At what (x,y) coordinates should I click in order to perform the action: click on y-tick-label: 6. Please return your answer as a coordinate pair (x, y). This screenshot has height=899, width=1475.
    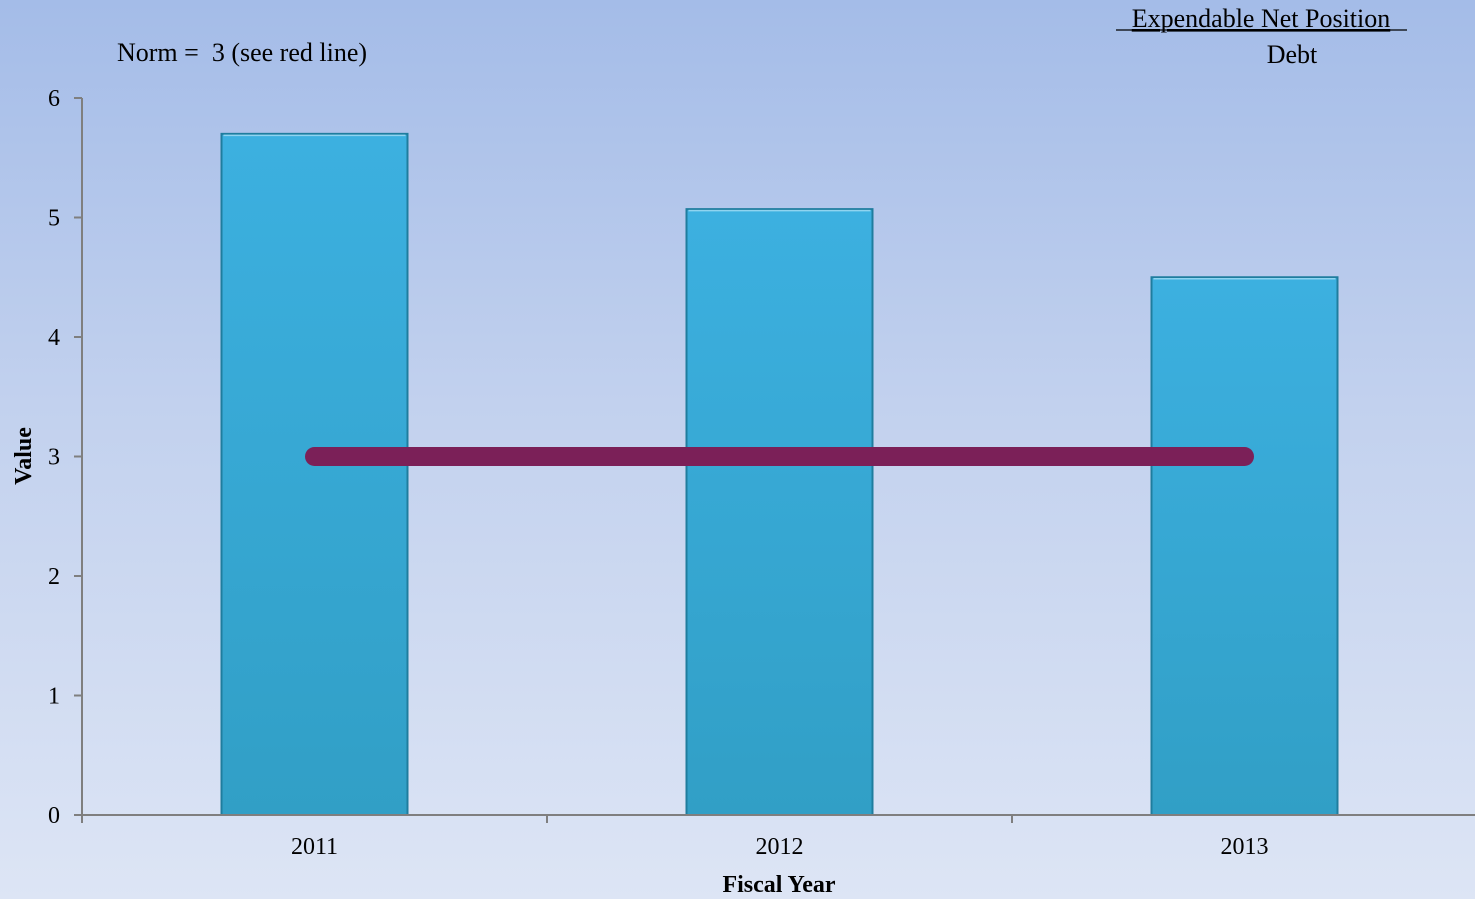
    Looking at the image, I should click on (54, 99).